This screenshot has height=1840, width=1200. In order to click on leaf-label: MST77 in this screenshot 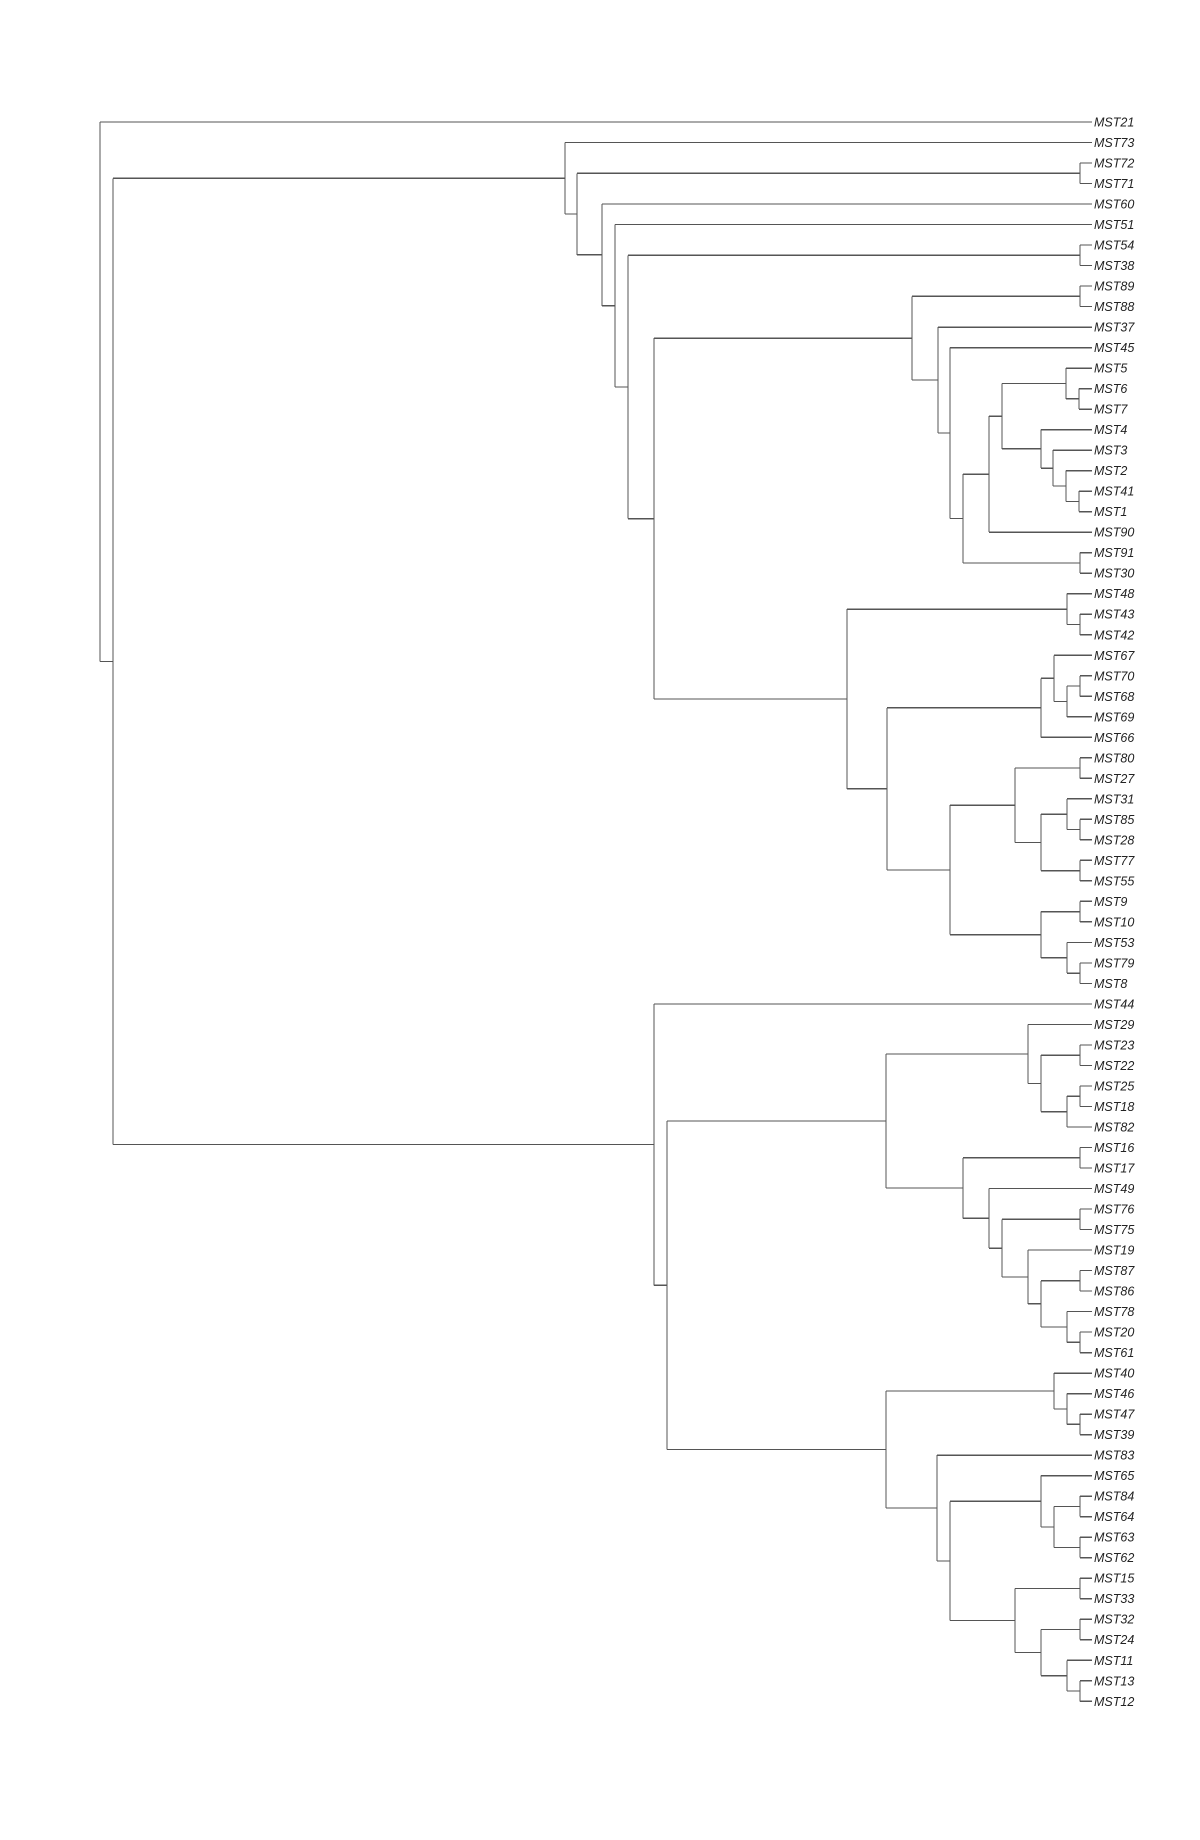, I will do `click(1114, 861)`.